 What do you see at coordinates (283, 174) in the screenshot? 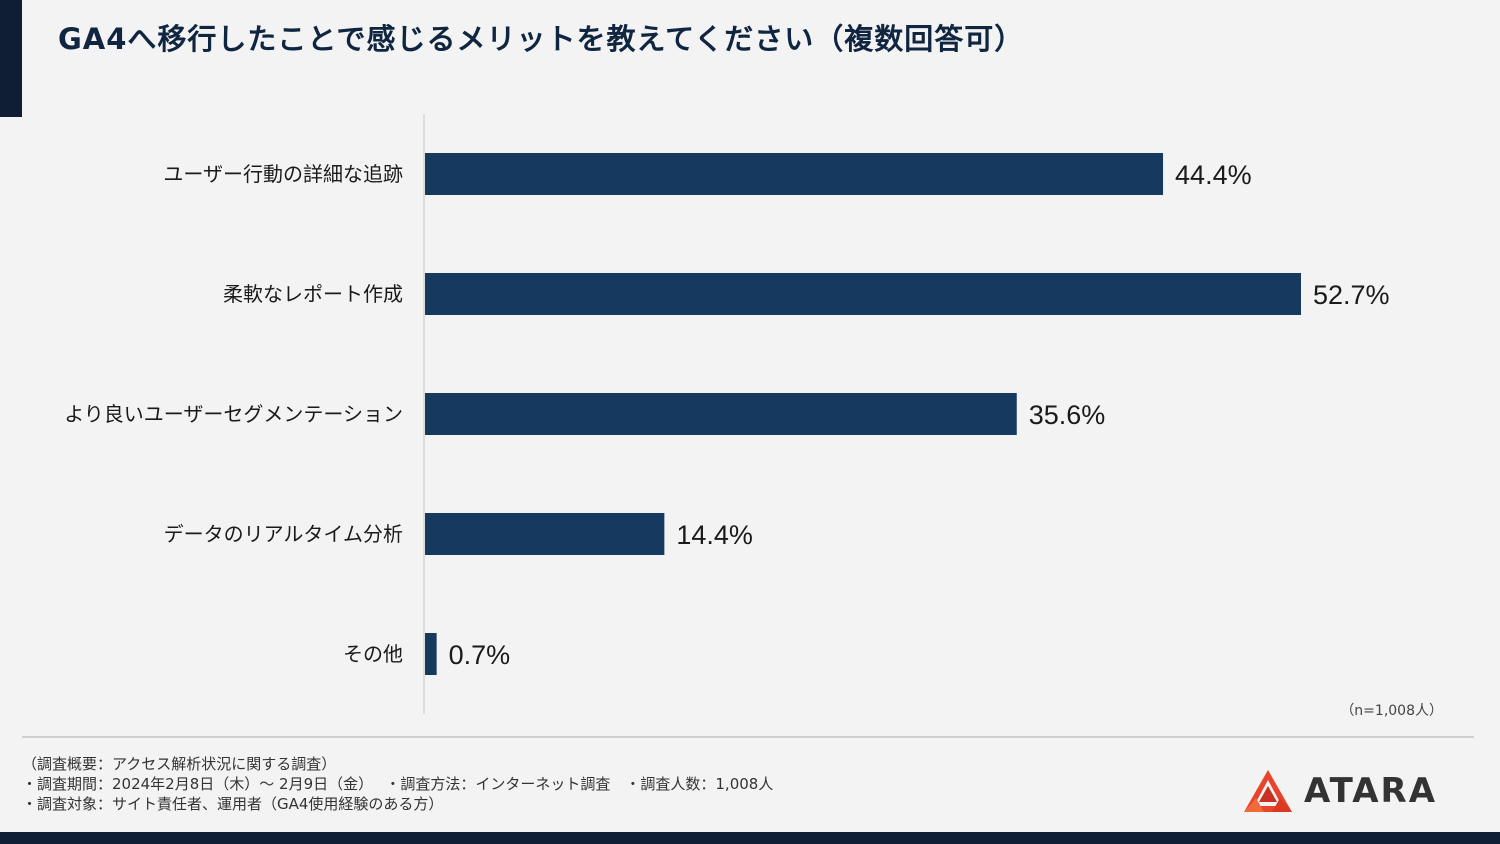
I see `category-label: ユーザー行動の詳細な追跡` at bounding box center [283, 174].